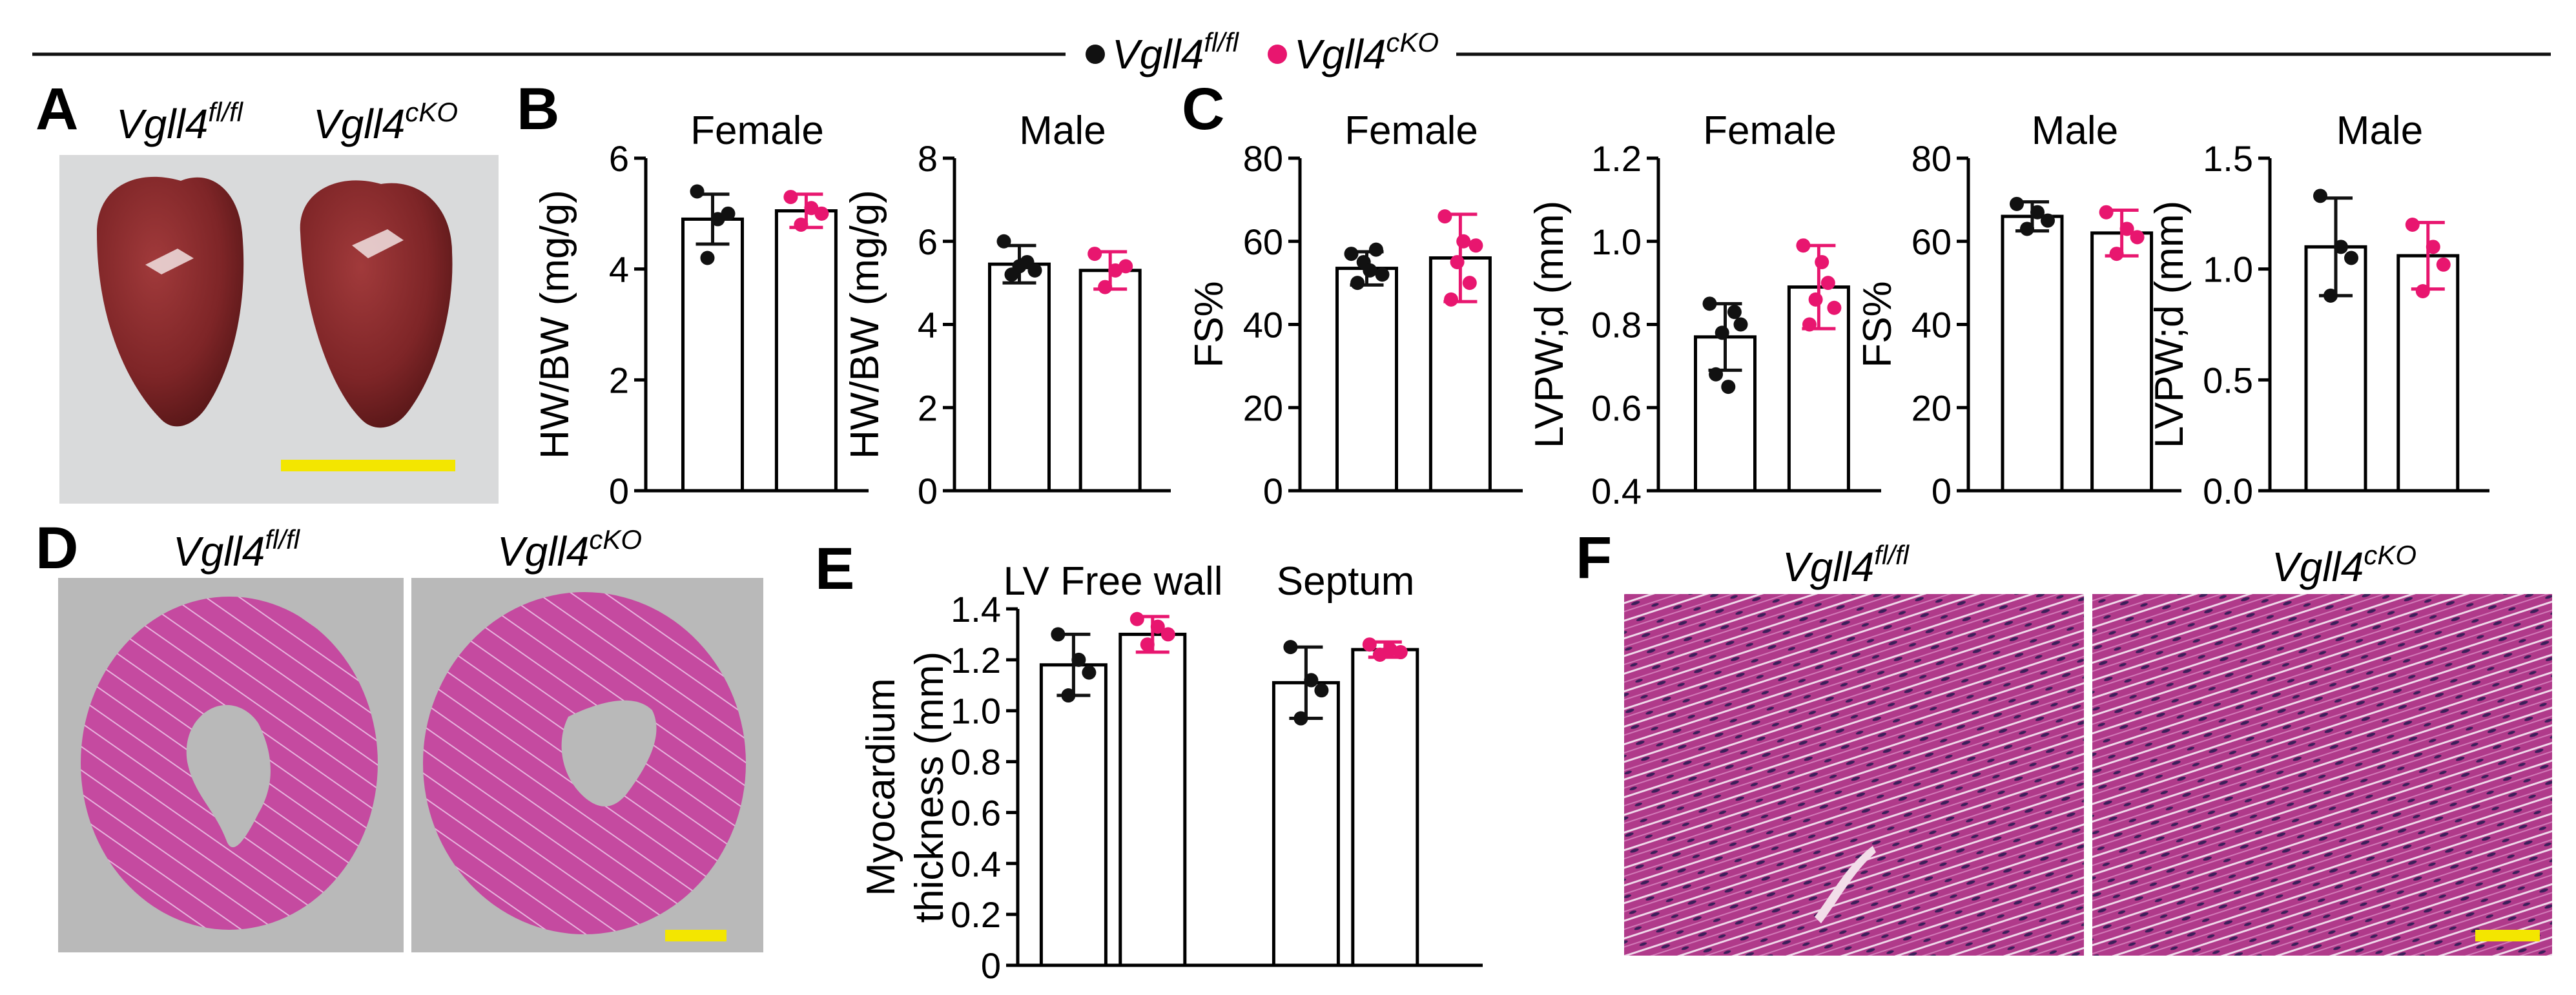  Describe the element at coordinates (538, 109) in the screenshot. I see `panel-b-letter: B` at that location.